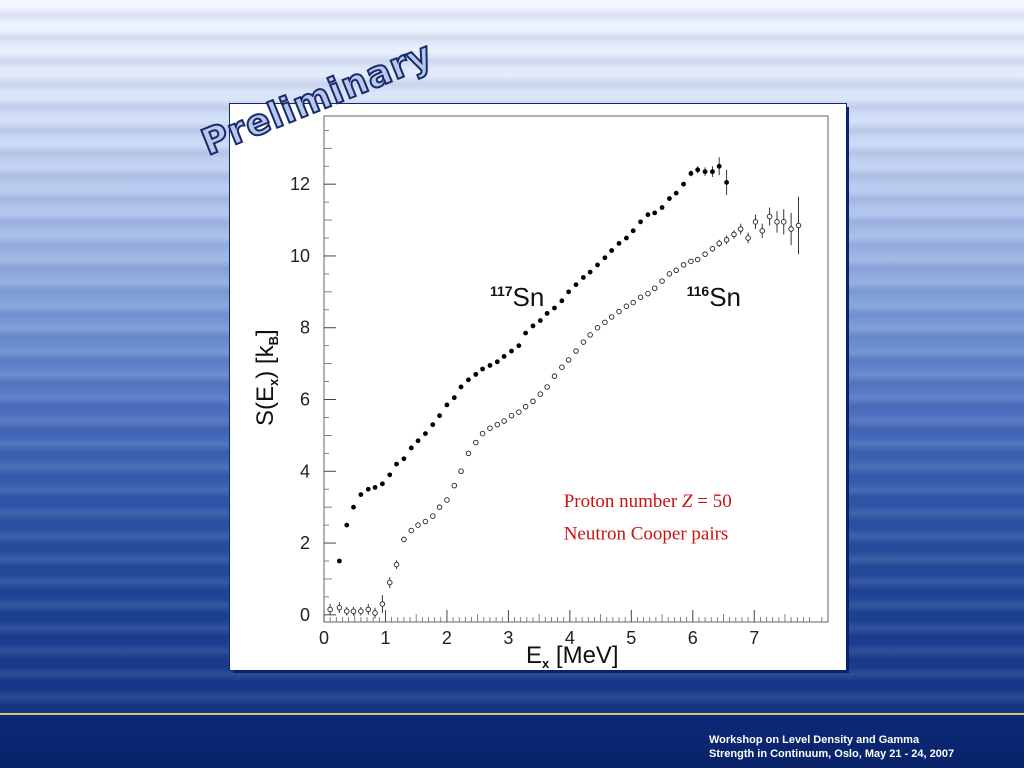  I want to click on isotope-label-116: 116Sn, so click(714, 297).